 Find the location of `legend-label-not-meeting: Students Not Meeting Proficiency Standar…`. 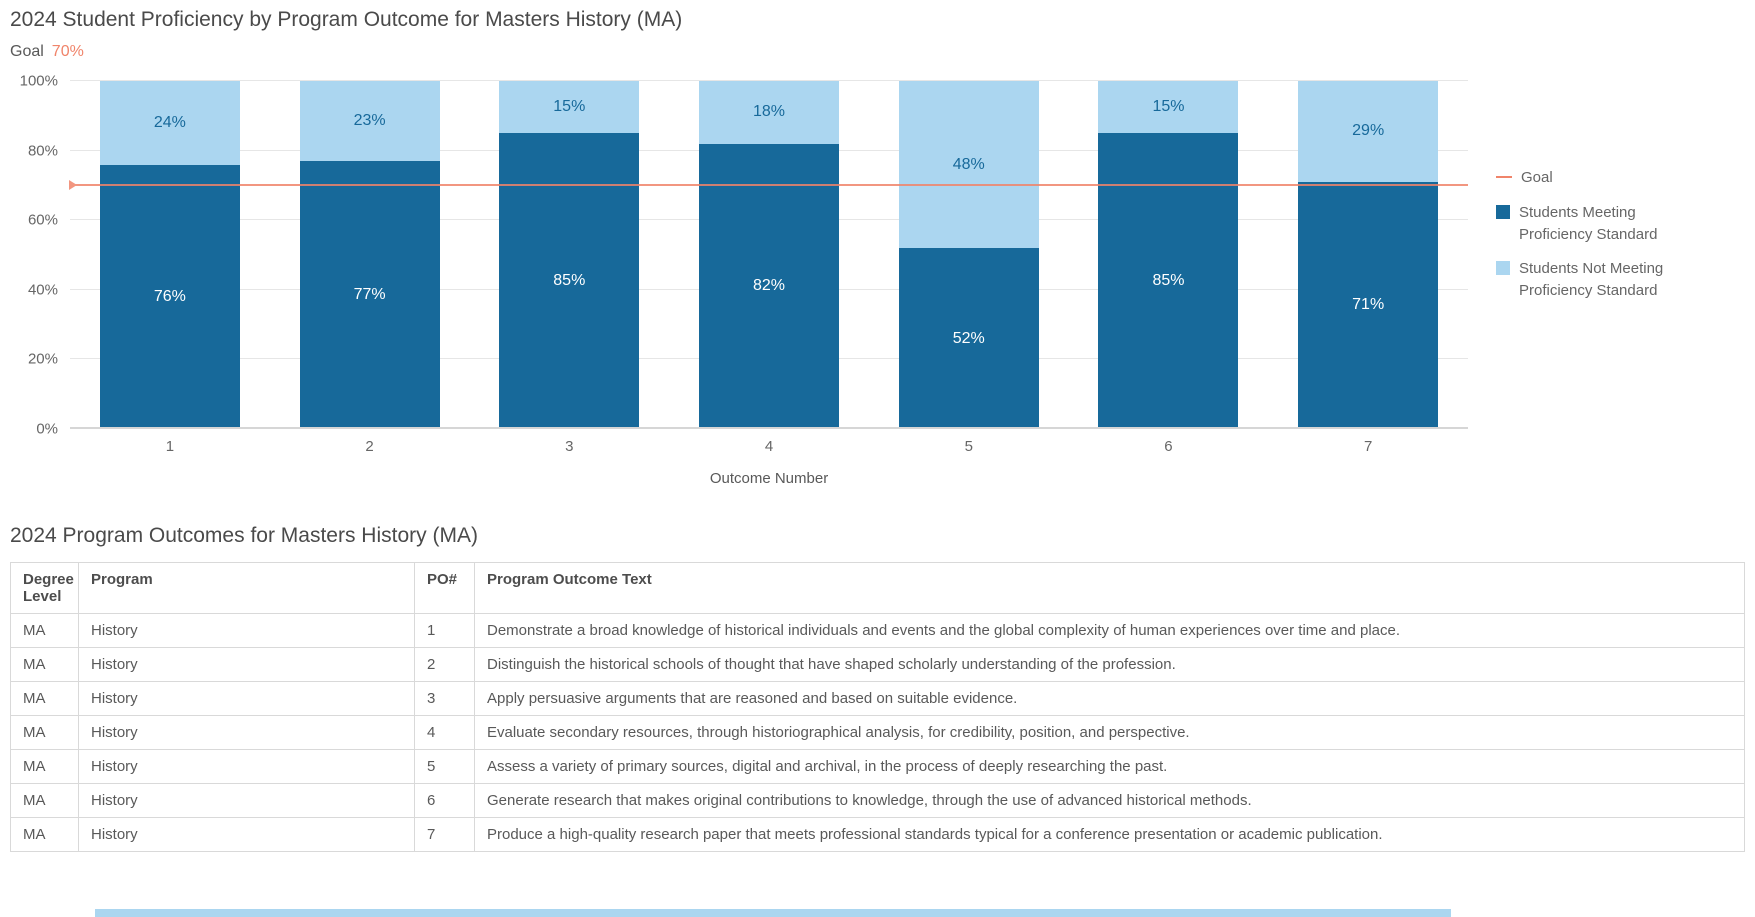

legend-label-not-meeting: Students Not Meeting Proficiency Standar… is located at coordinates (1591, 279).